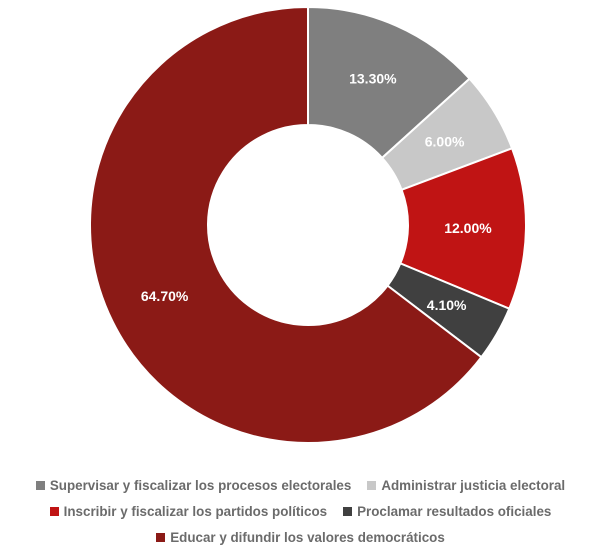  I want to click on legend-label-resultados: Proclamar resultados oficiales, so click(454, 511).